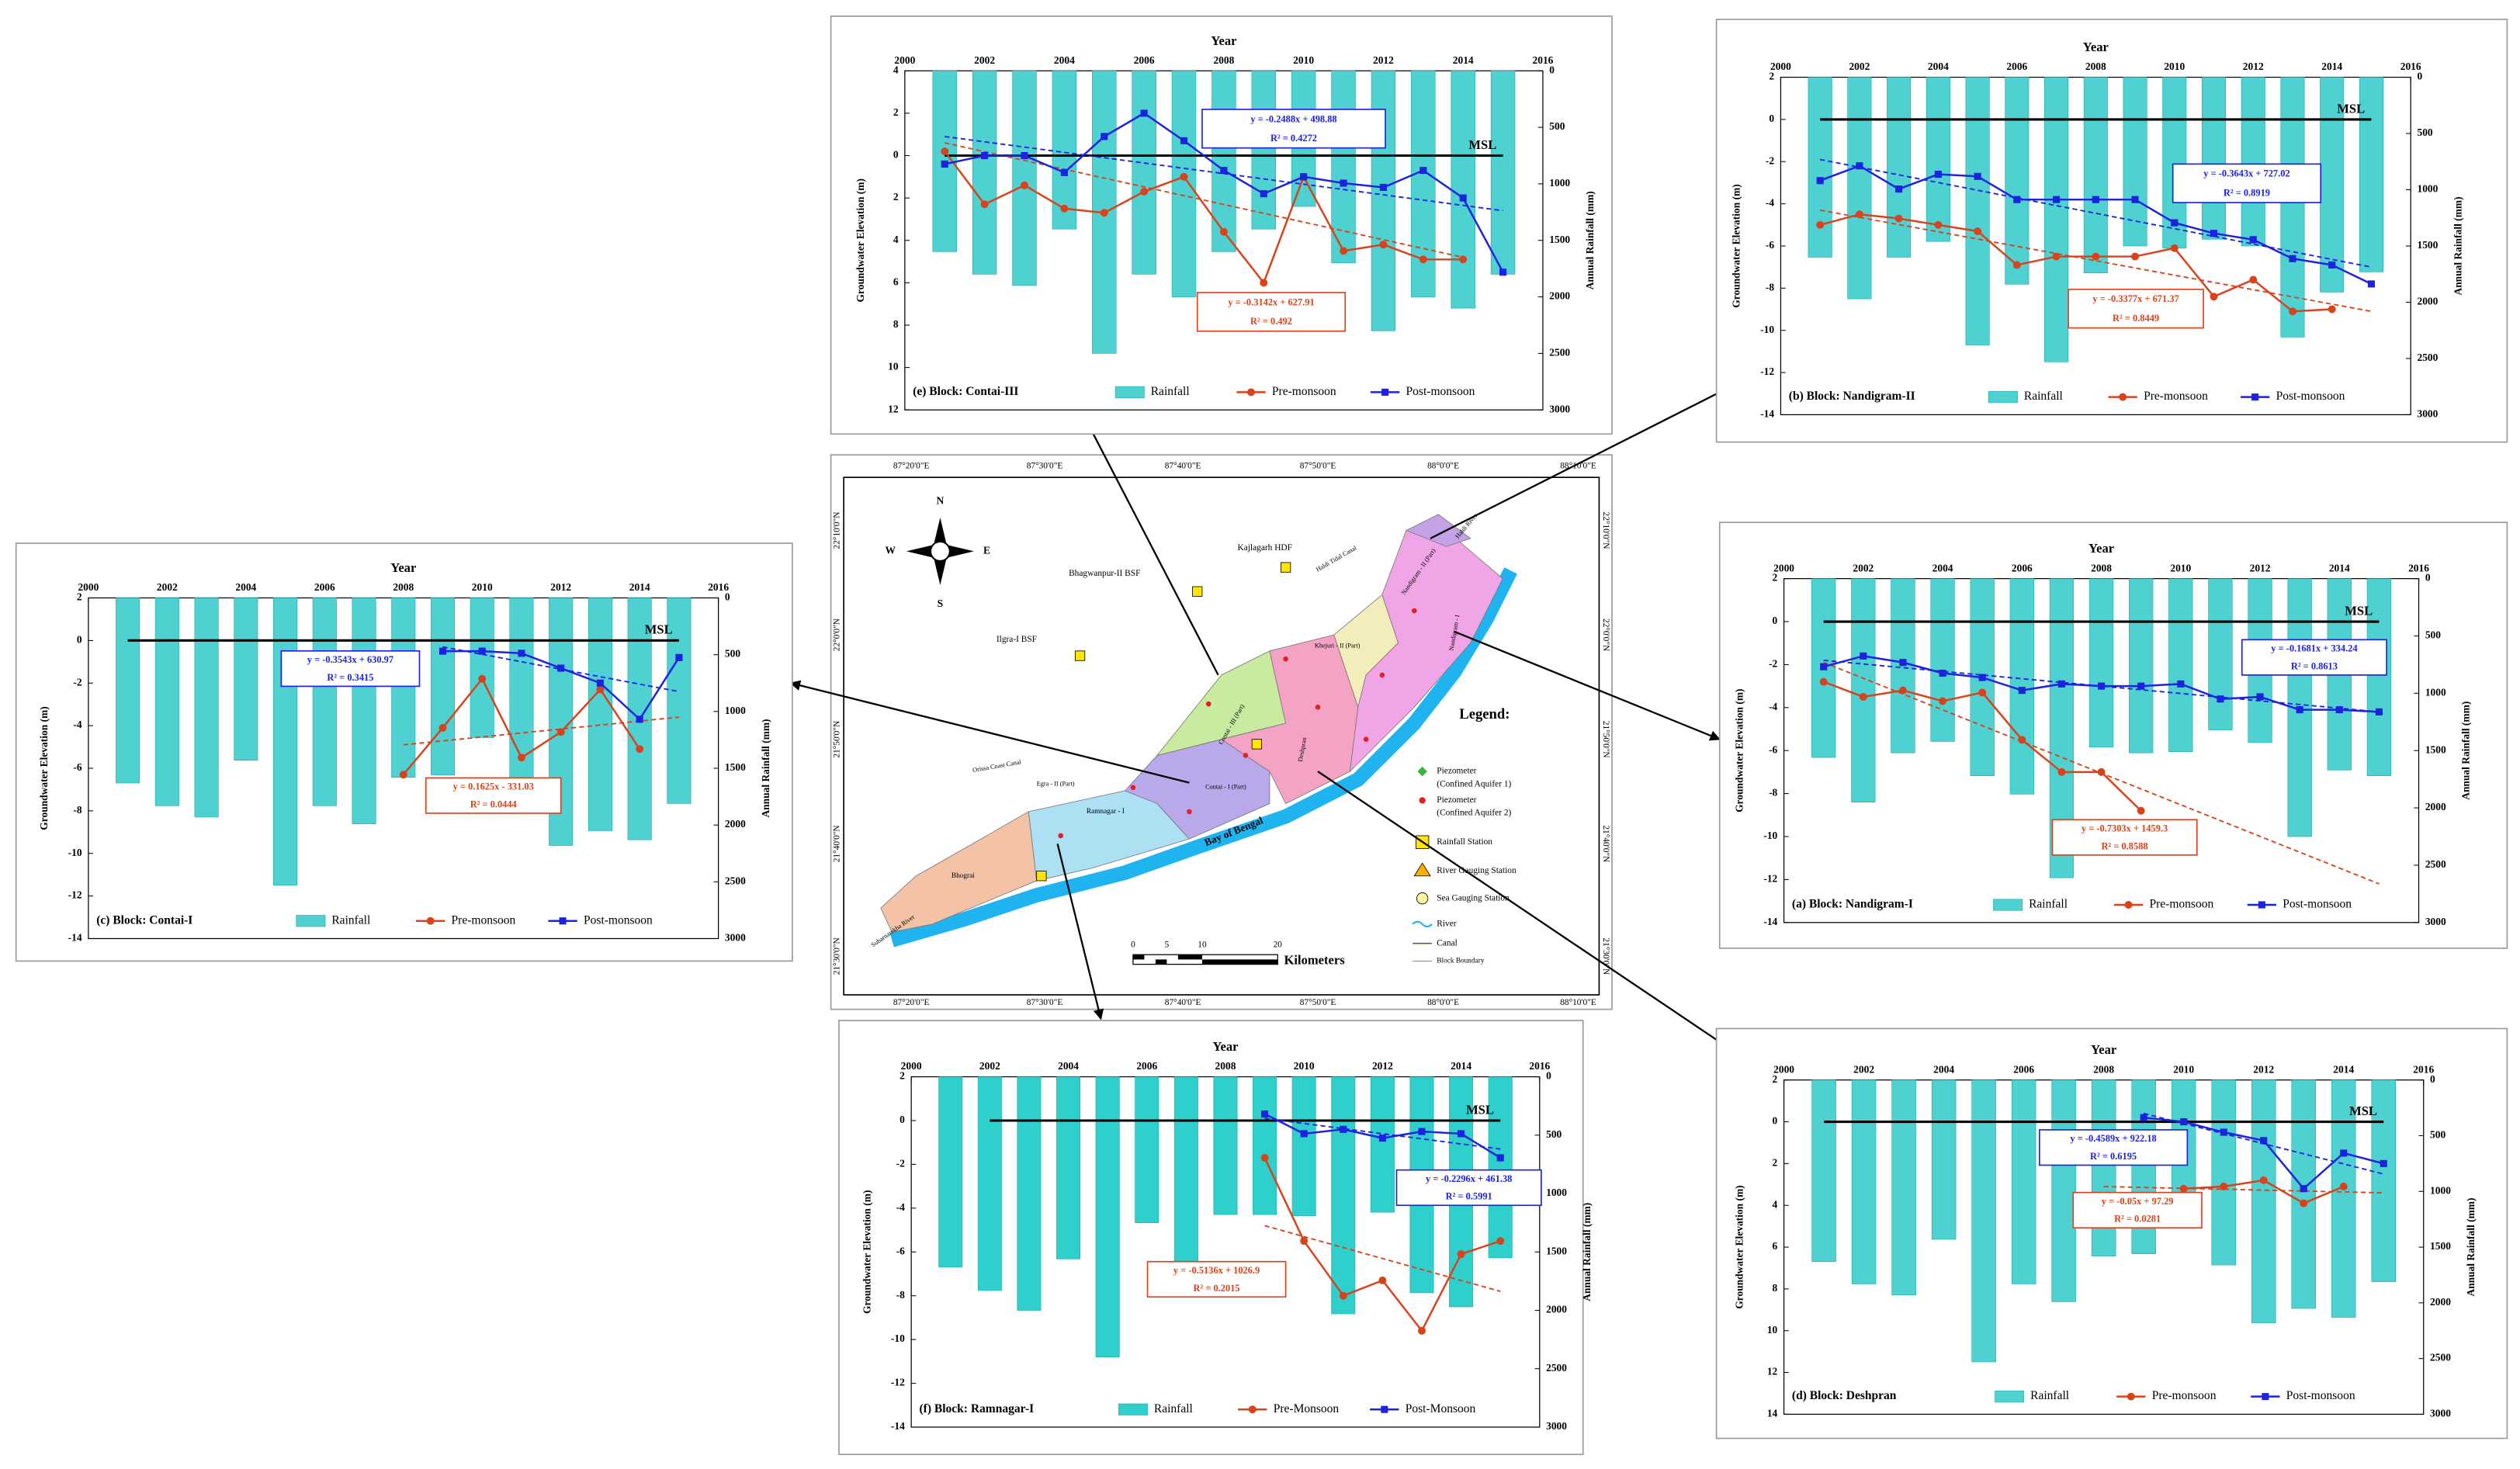 Image resolution: width=2520 pixels, height=1469 pixels. I want to click on legend-text: River Gauging Station, so click(1477, 870).